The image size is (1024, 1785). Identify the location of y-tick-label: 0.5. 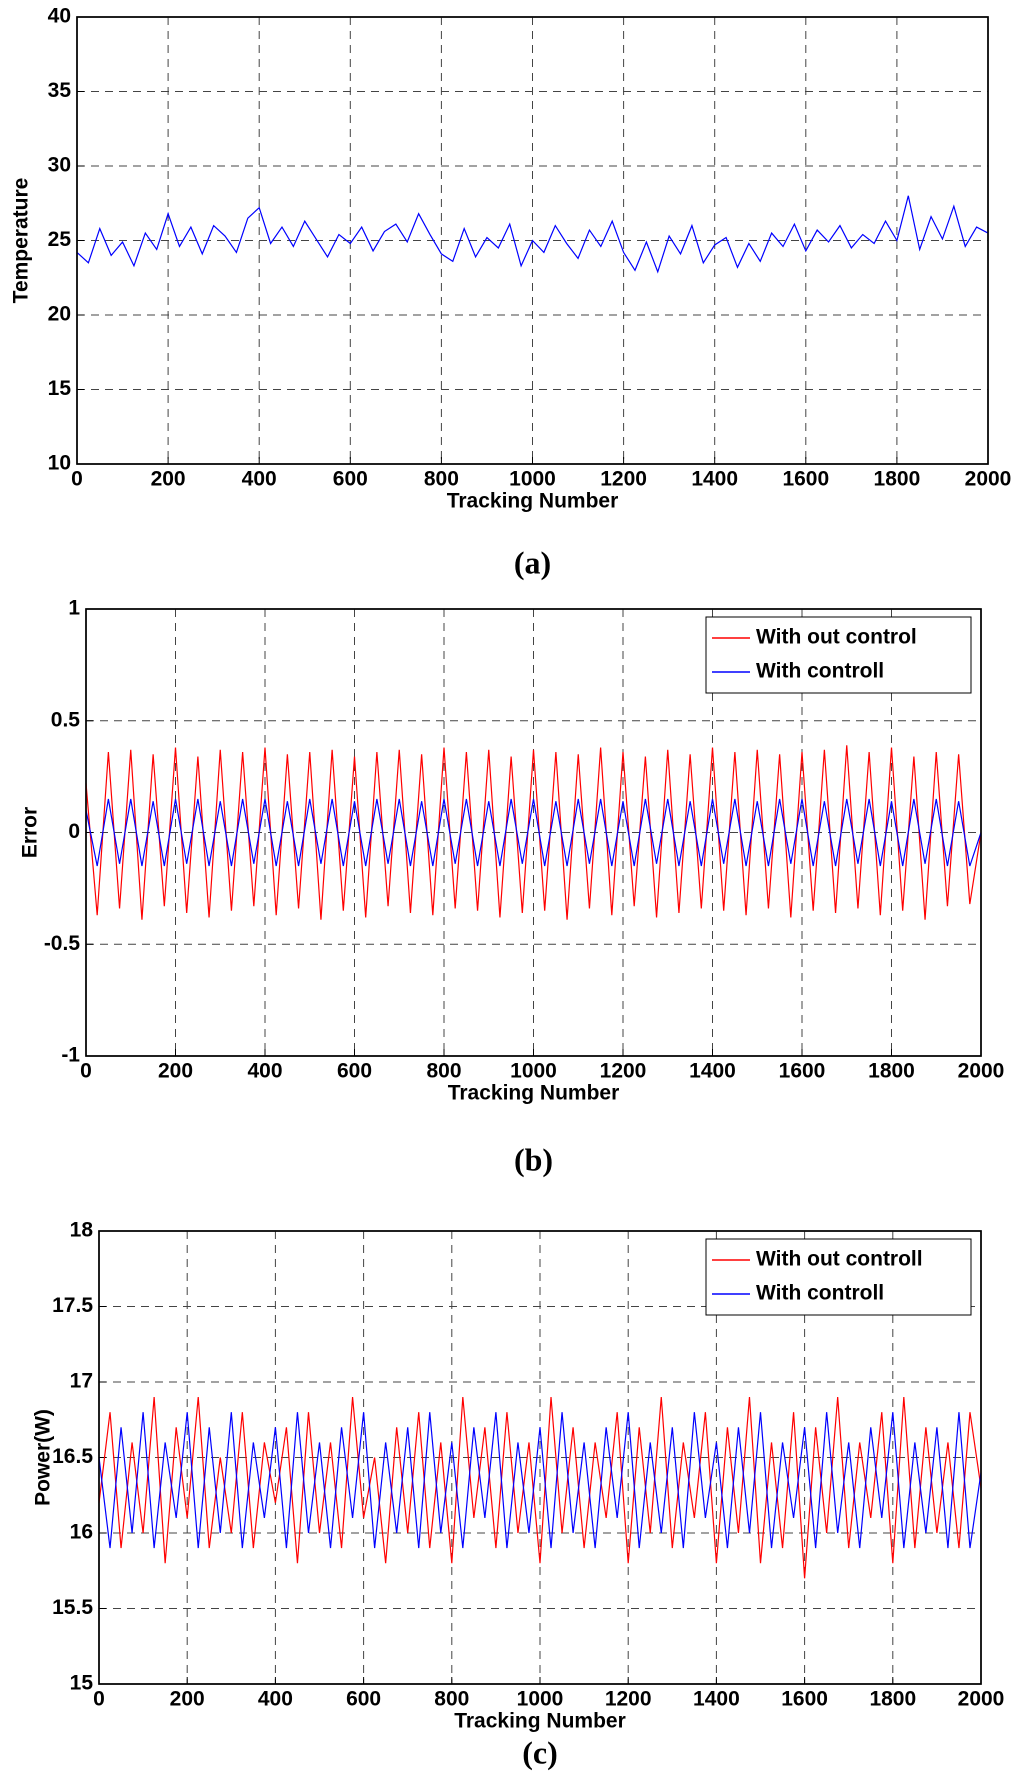
(66, 719).